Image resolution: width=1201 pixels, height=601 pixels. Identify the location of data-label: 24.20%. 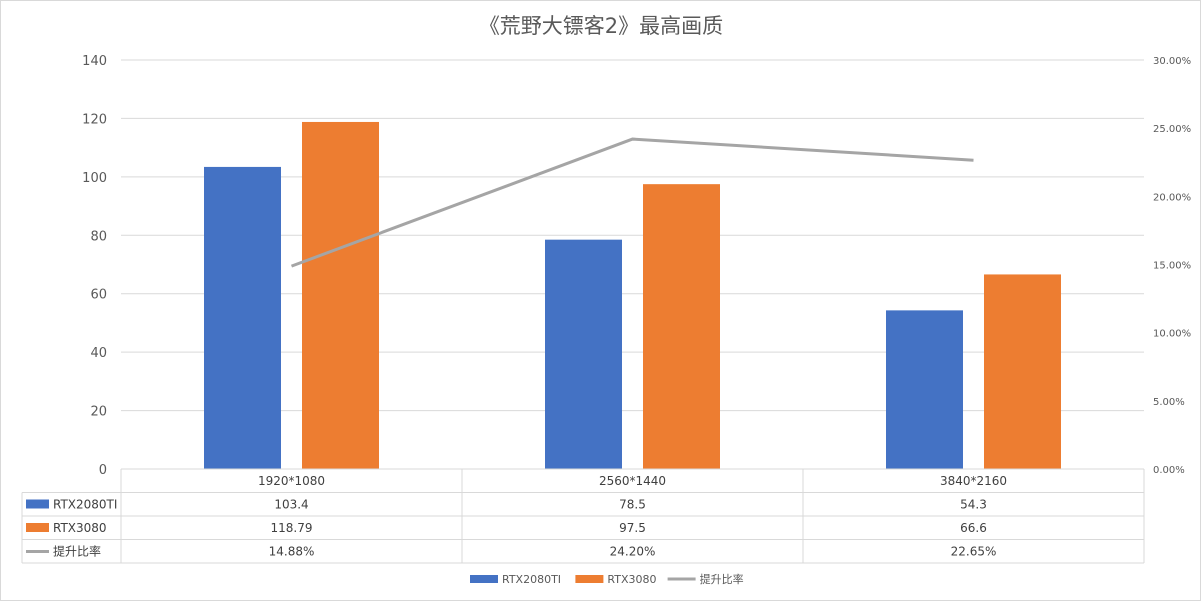
(633, 552).